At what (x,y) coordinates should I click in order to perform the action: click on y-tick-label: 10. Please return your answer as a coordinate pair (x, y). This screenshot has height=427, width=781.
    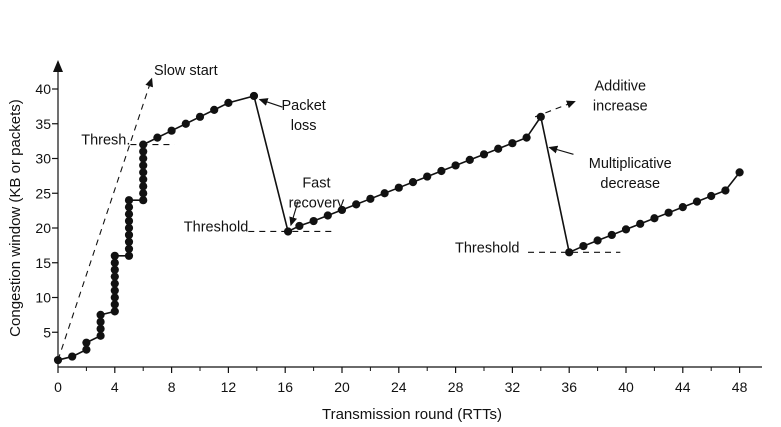
    Looking at the image, I should click on (43, 298).